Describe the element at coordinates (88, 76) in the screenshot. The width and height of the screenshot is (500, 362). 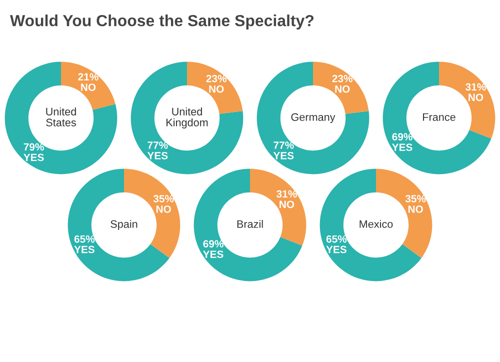
I see `data-label: 21%` at that location.